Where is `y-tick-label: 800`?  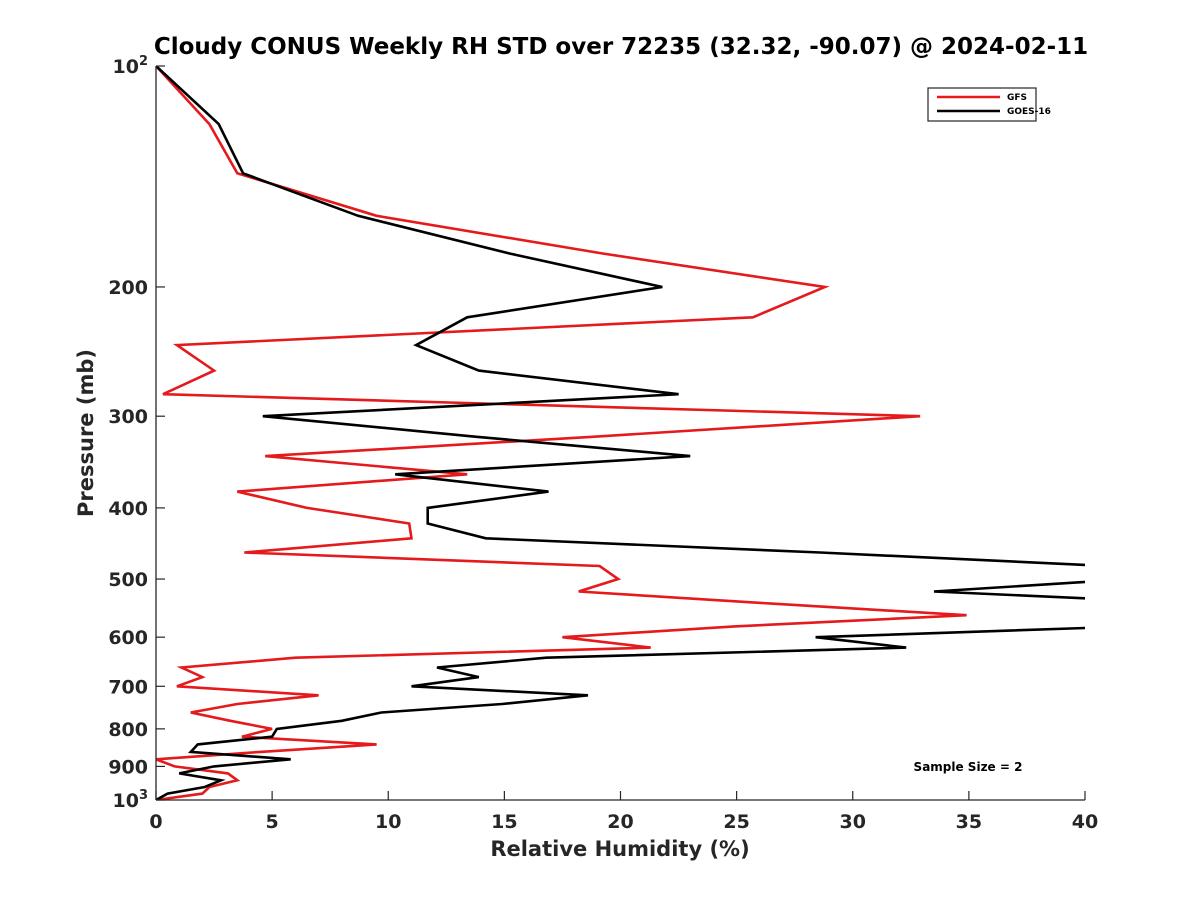 y-tick-label: 800 is located at coordinates (128, 730).